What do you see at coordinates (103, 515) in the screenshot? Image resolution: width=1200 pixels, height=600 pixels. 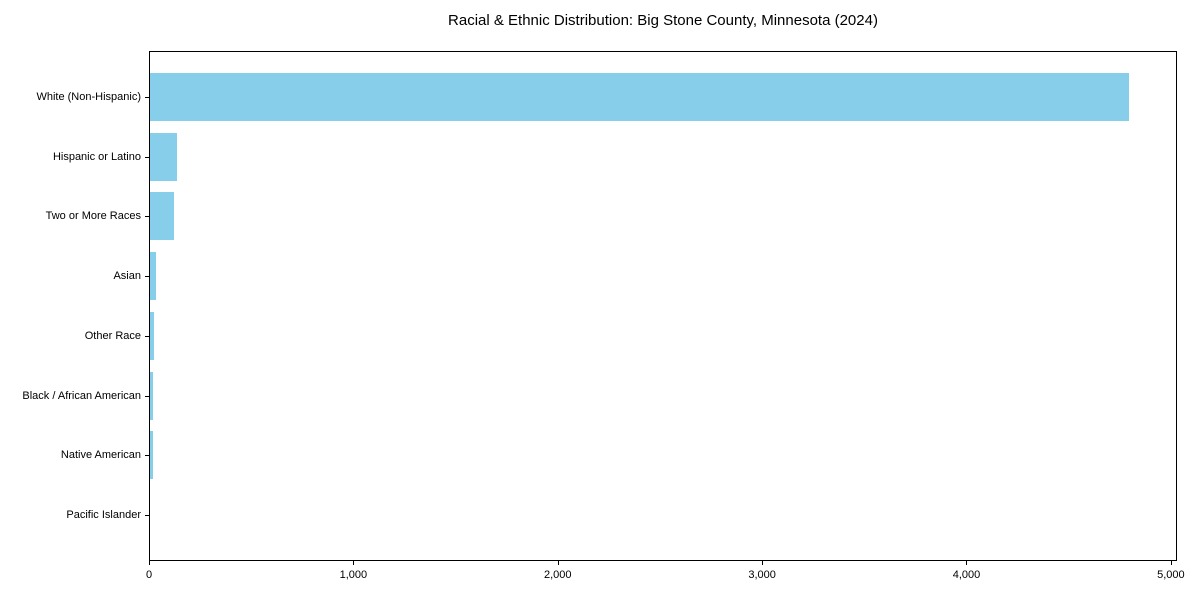 I see `y-axis-label-pacific-islander: Pacific Islander` at bounding box center [103, 515].